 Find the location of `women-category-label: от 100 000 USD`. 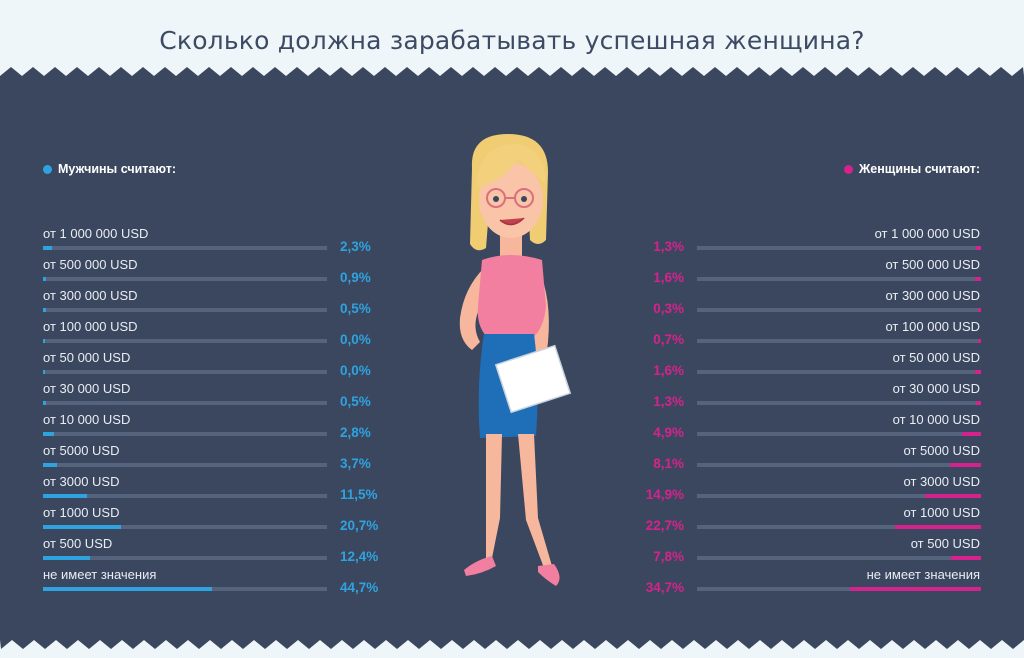

women-category-label: от 100 000 USD is located at coordinates (932, 326).